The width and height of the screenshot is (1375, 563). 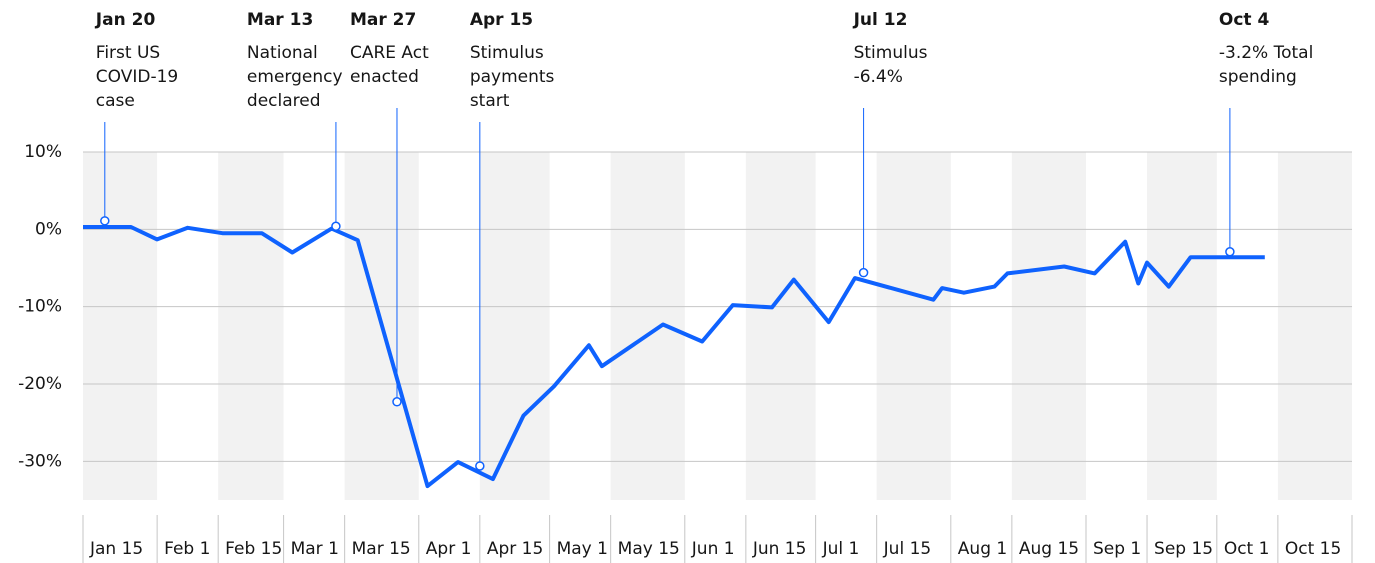 What do you see at coordinates (1117, 549) in the screenshot?
I see `x-tick-label: Sep 1` at bounding box center [1117, 549].